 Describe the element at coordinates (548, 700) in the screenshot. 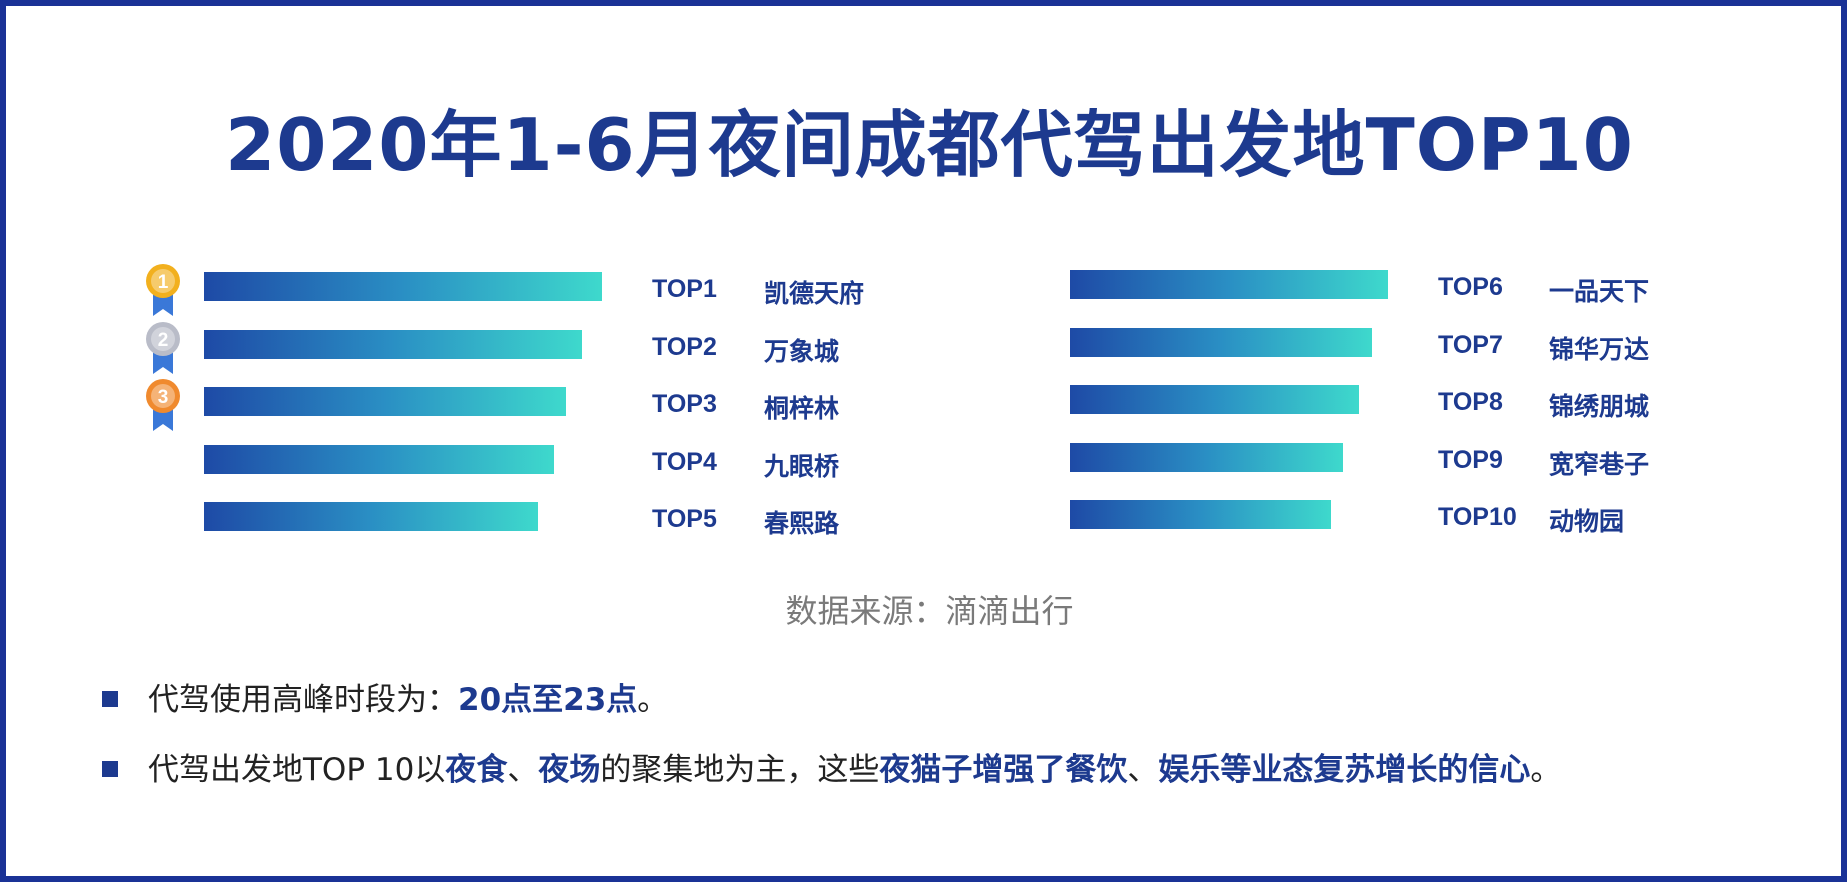

I see `highlight-text: 20点至23点` at that location.